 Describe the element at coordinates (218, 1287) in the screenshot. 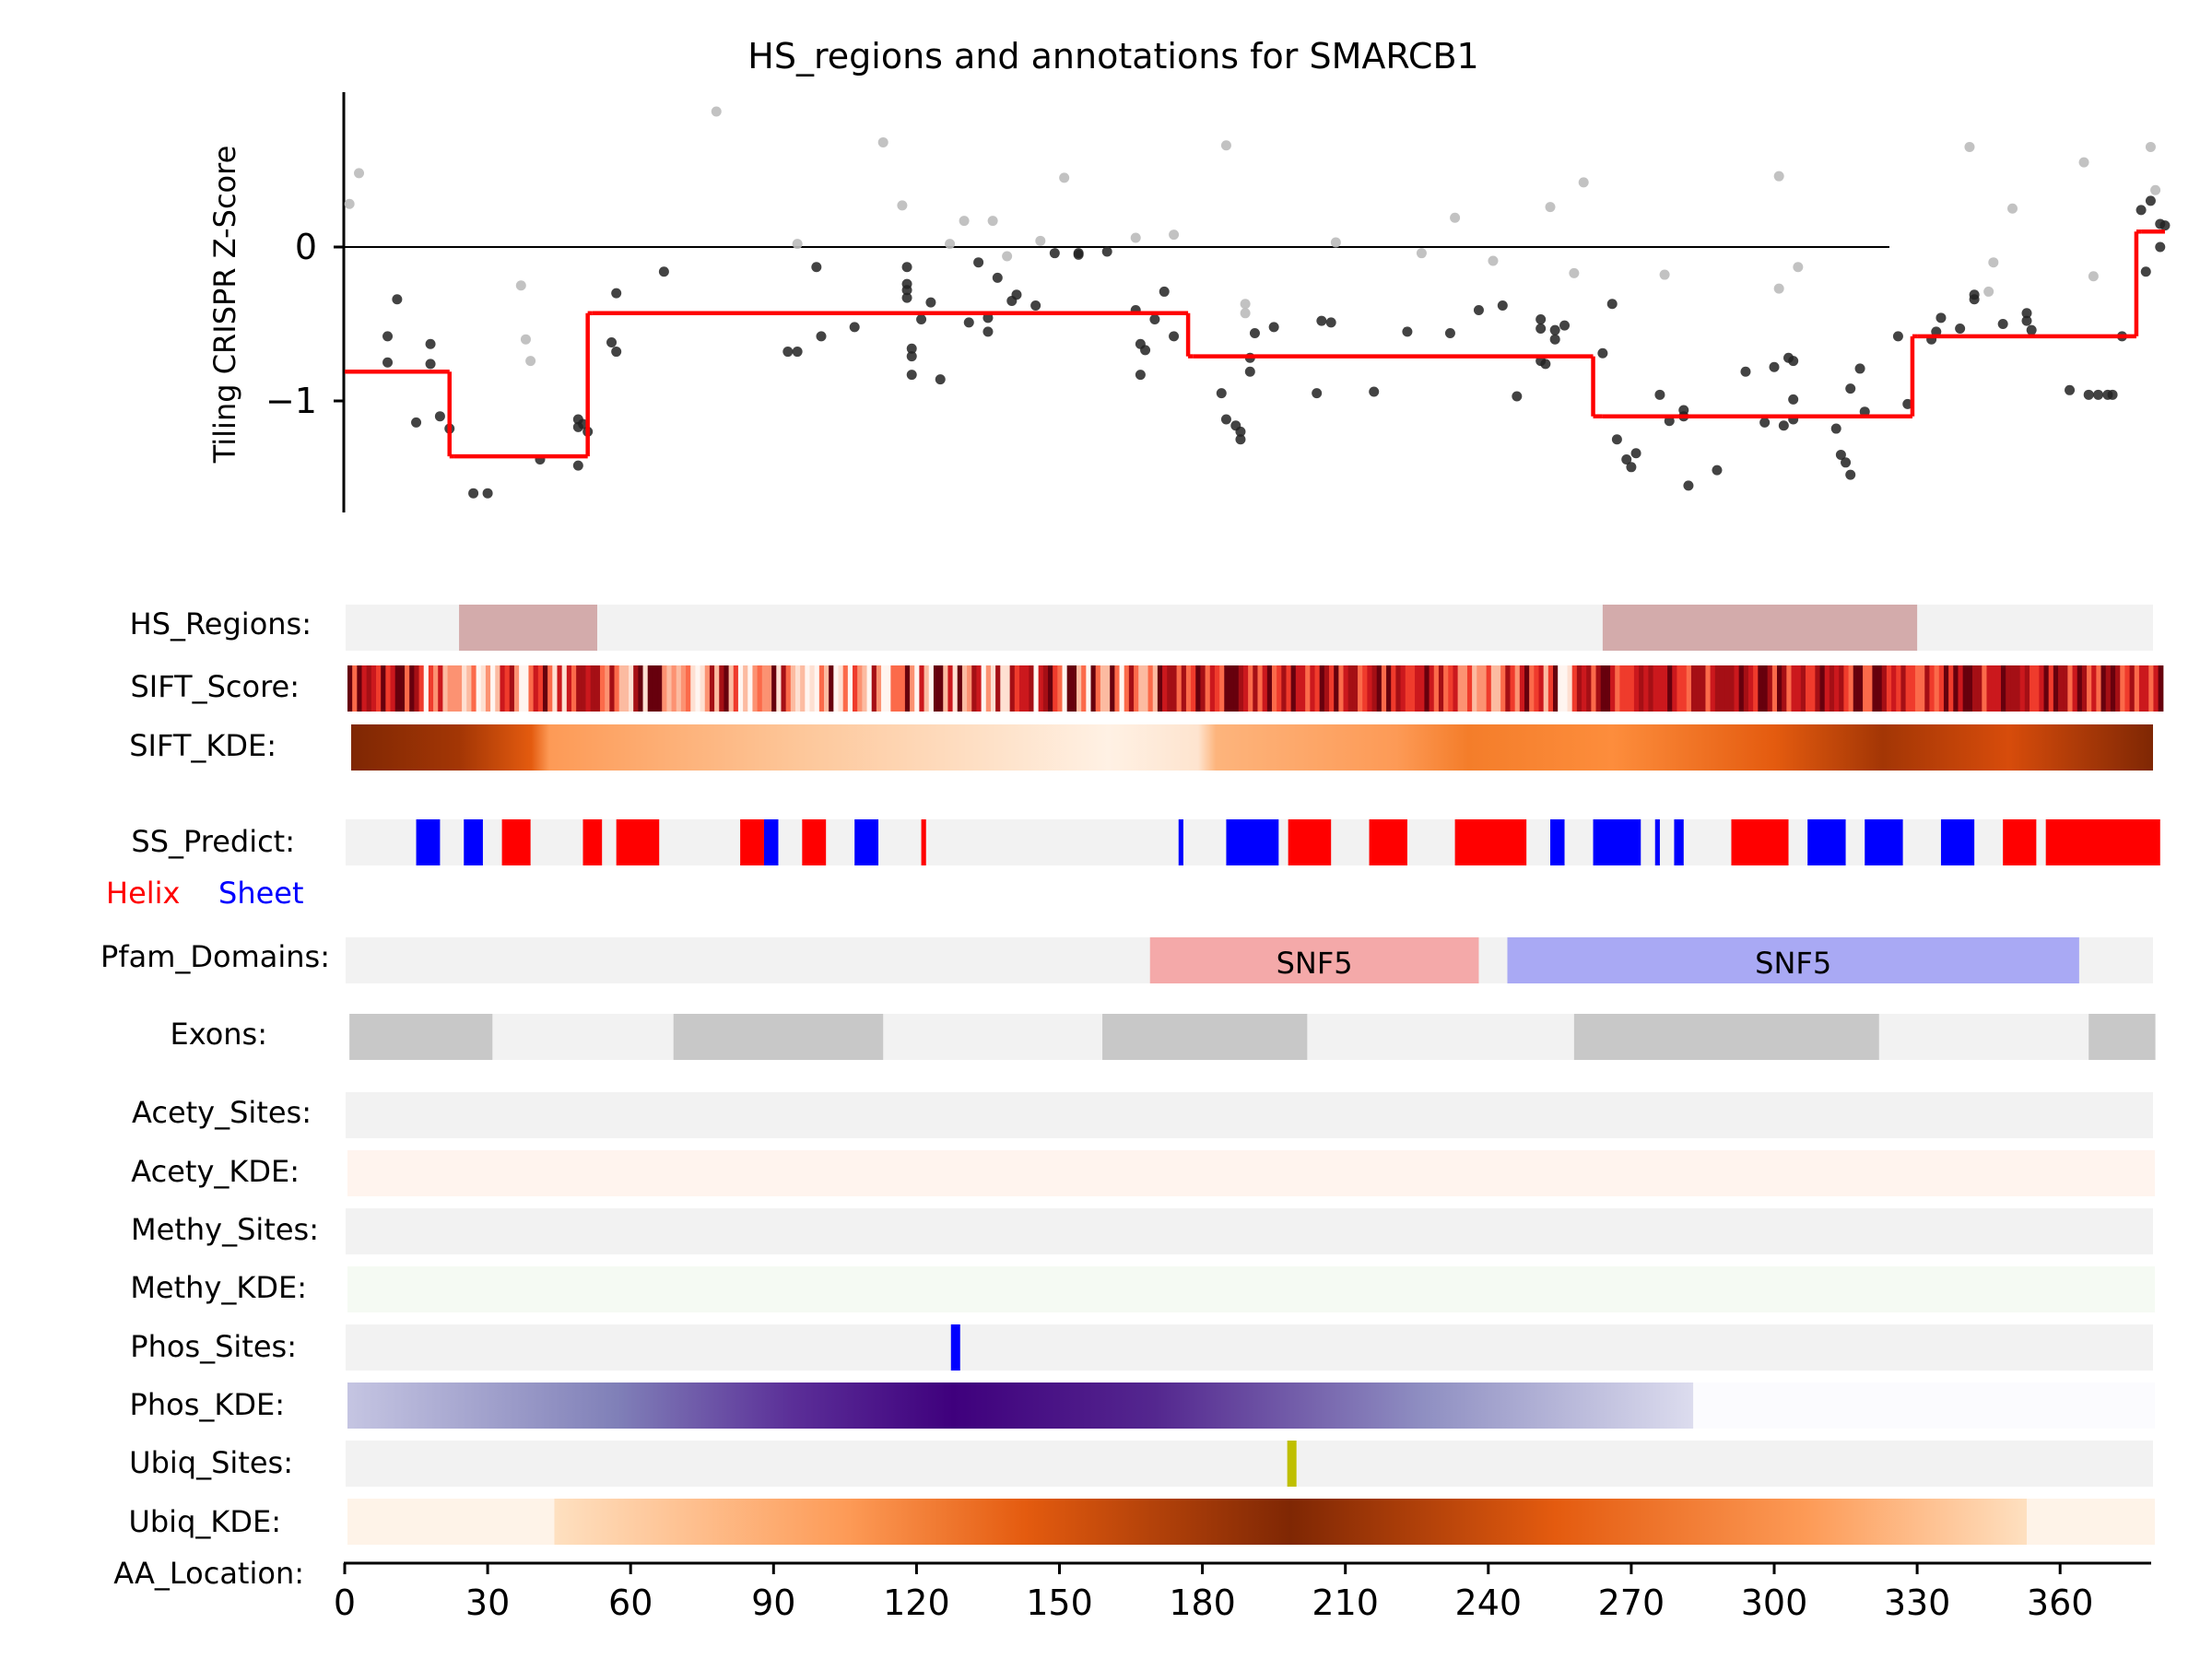

I see `track-label-methy-kde: Methy_KDE:` at that location.